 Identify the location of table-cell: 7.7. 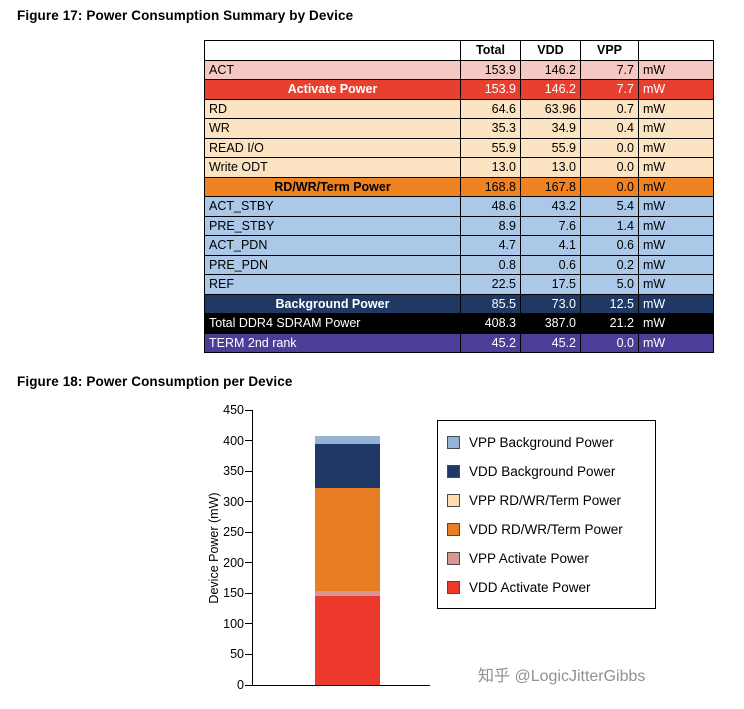
(609, 89).